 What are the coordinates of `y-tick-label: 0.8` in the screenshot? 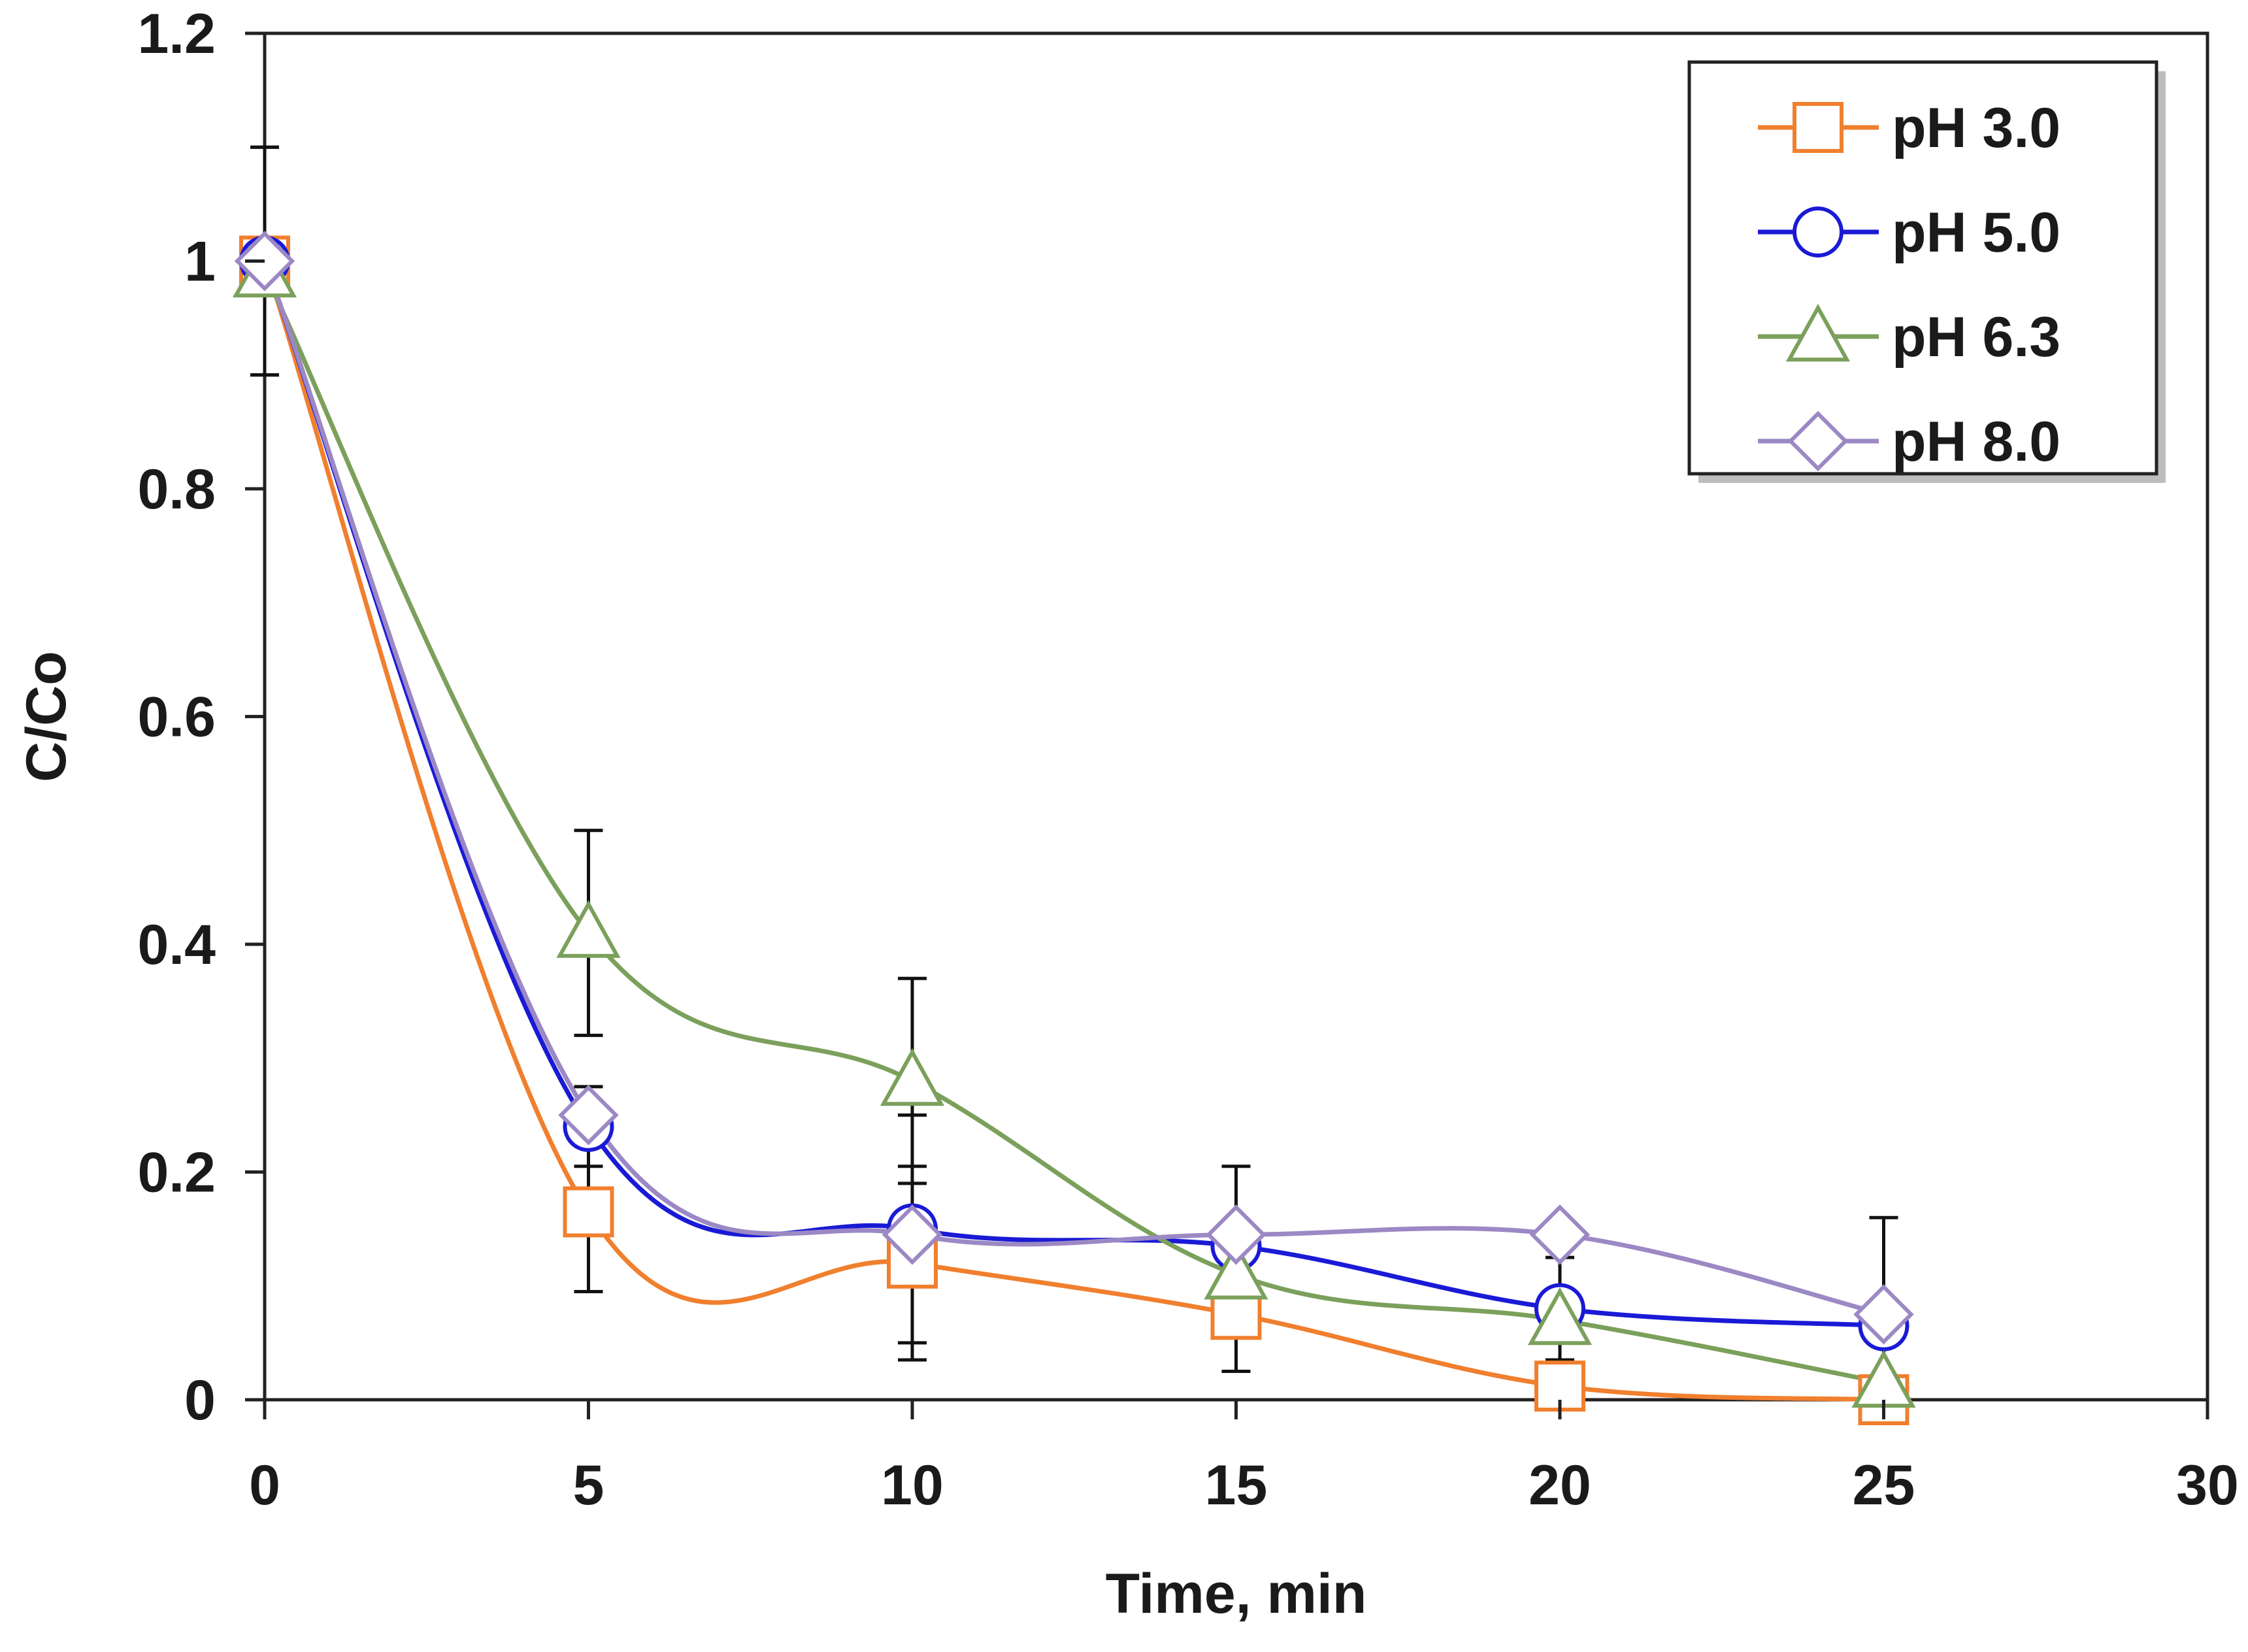 It's located at (176, 490).